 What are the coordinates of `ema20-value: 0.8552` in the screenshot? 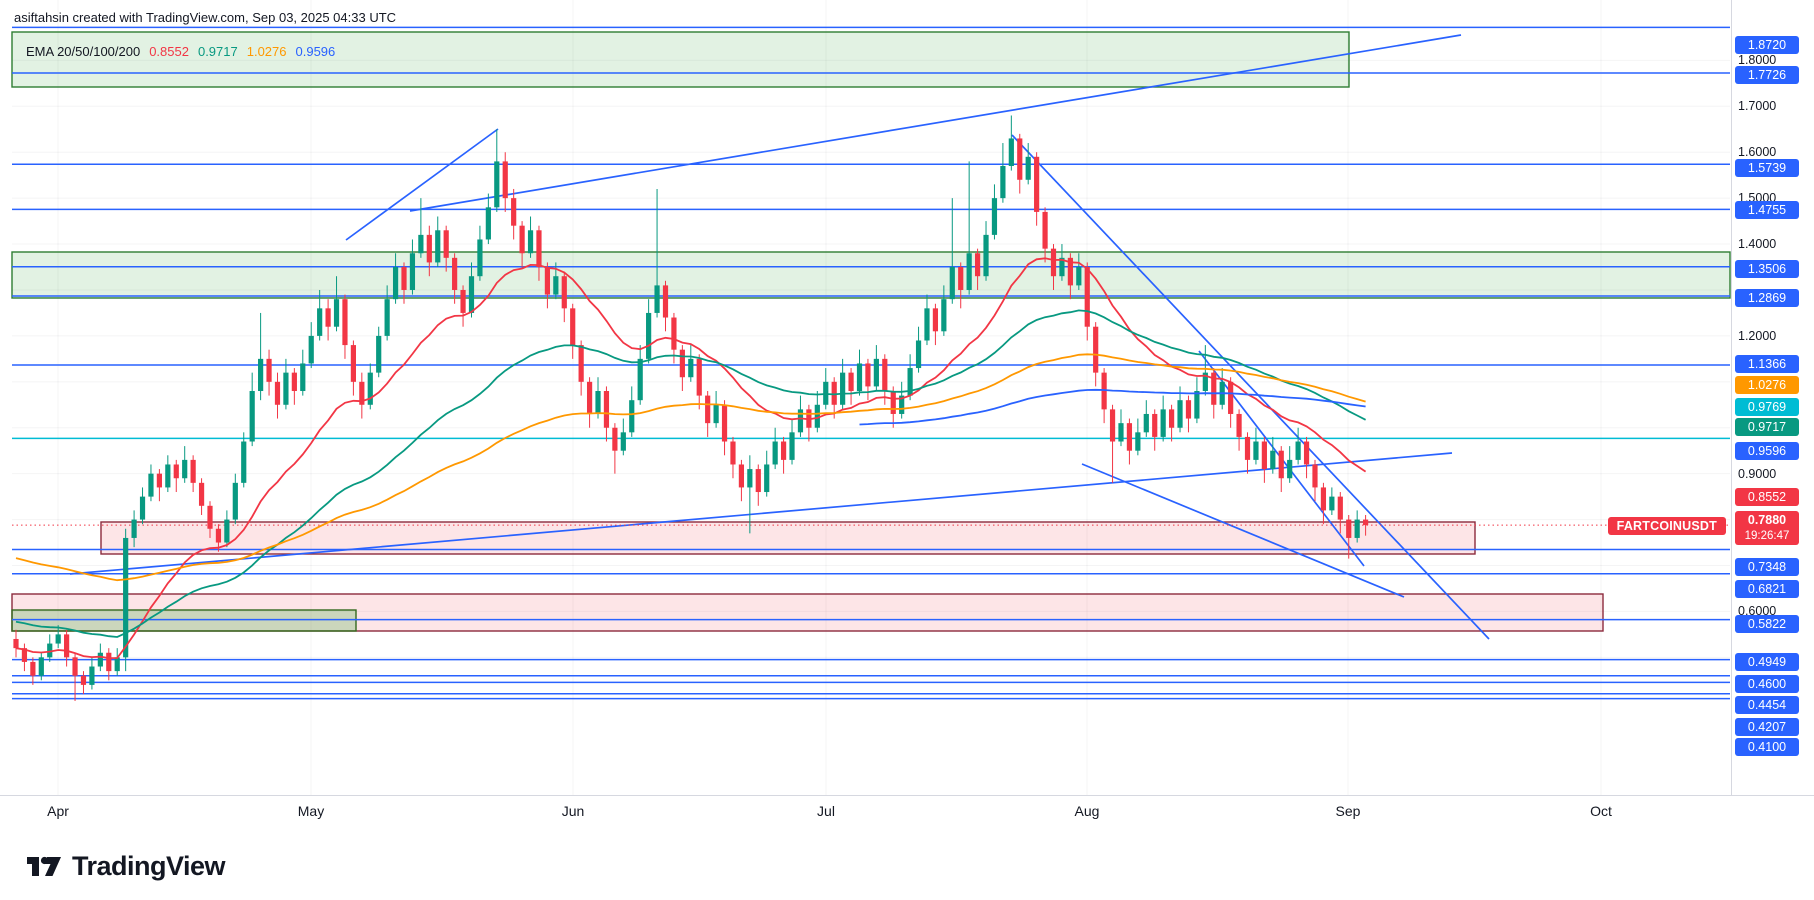 It's located at (169, 51).